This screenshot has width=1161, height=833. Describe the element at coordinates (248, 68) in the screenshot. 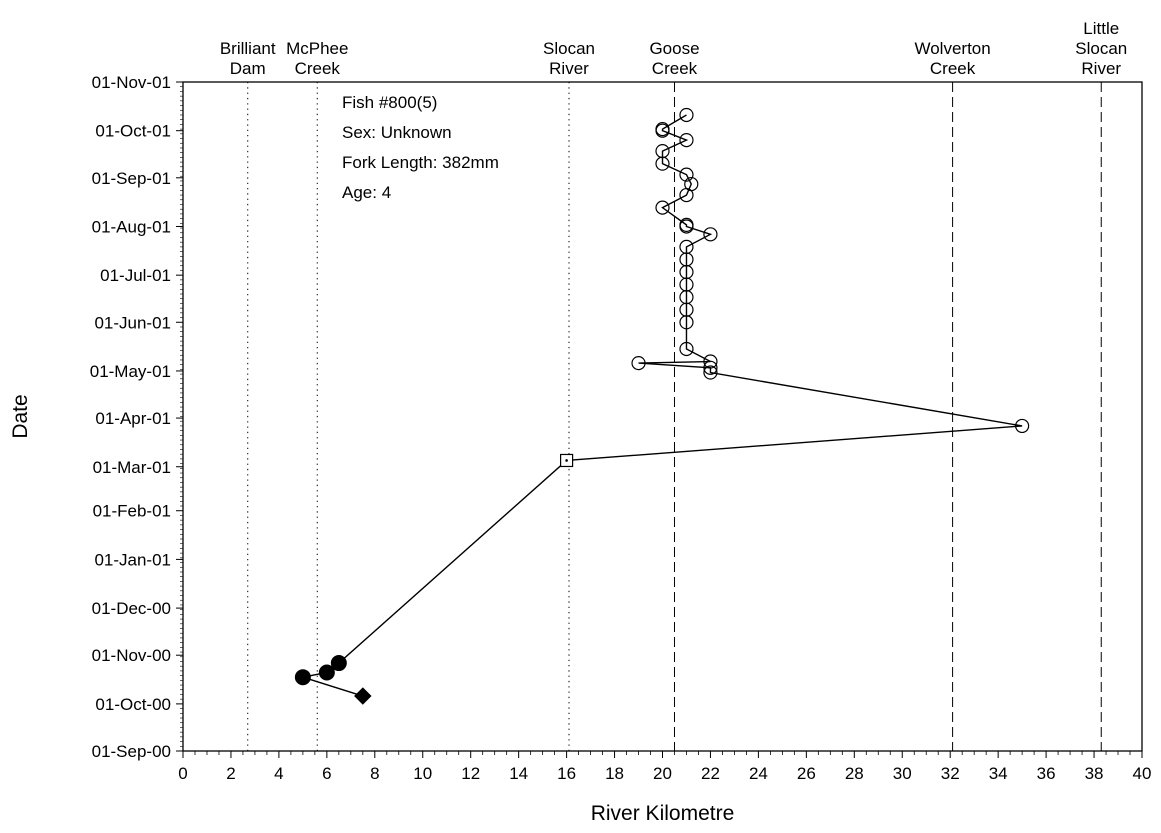

I see `site-label: Dam` at that location.